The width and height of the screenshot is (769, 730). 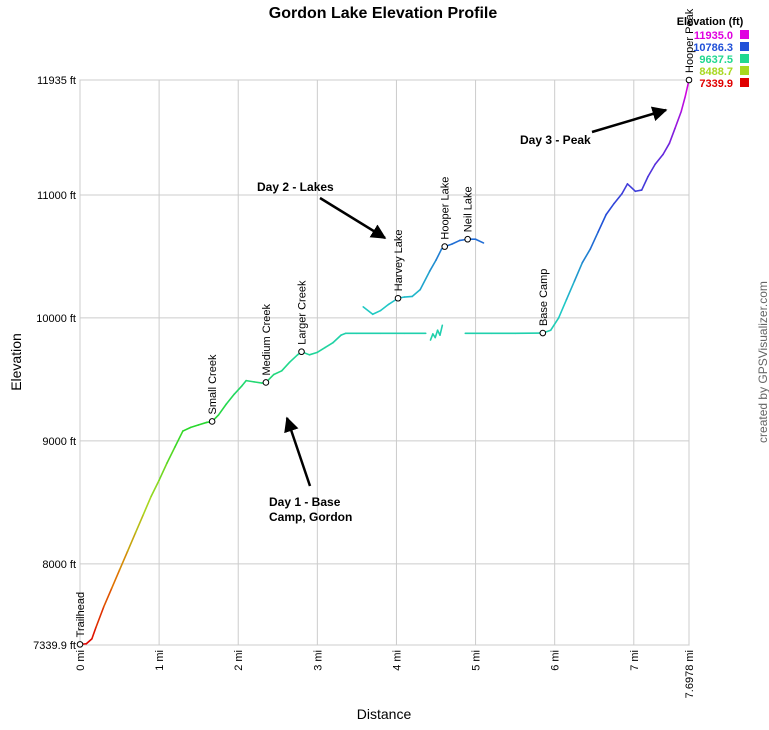 What do you see at coordinates (56, 81) in the screenshot?
I see `y-tick-label: 11935 ft` at bounding box center [56, 81].